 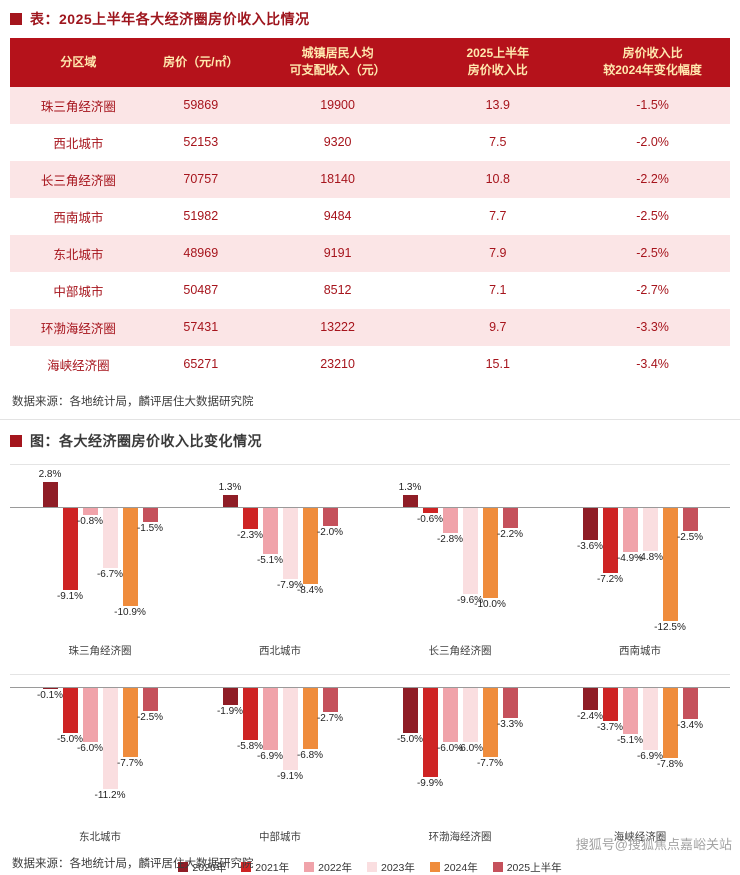 What do you see at coordinates (498, 290) in the screenshot?
I see `table-cell: 7.1` at bounding box center [498, 290].